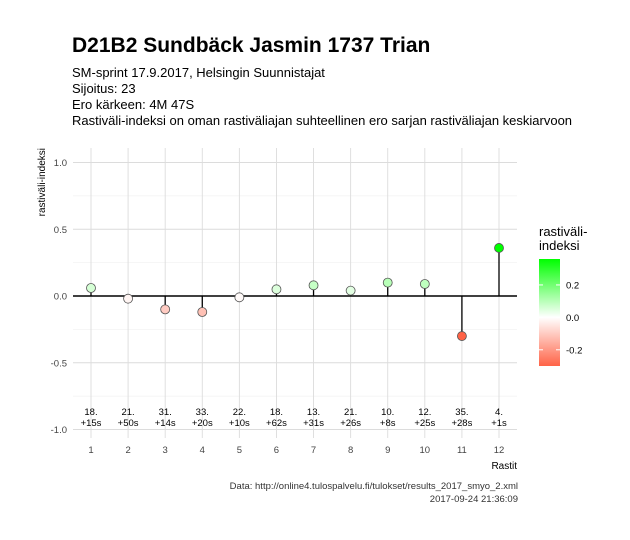 This screenshot has width=630, height=540. I want to click on annotation-rasti-10: 12. +25s, so click(424, 418).